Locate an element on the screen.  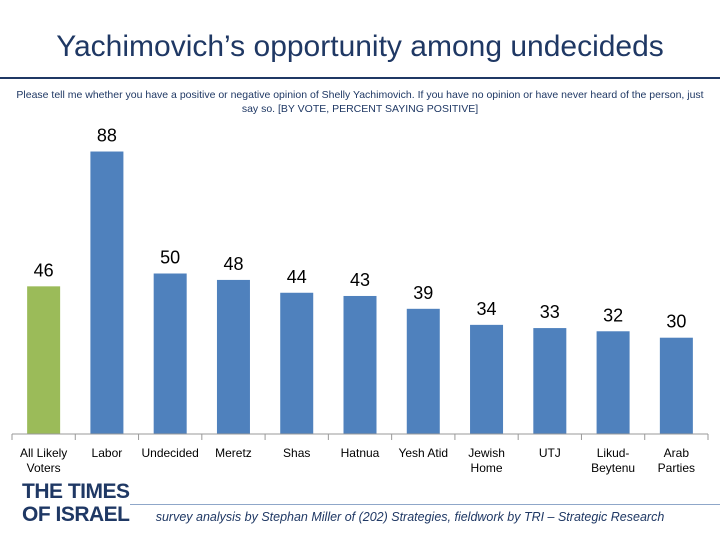
category-label-9-0: Likud- is located at coordinates (613, 453).